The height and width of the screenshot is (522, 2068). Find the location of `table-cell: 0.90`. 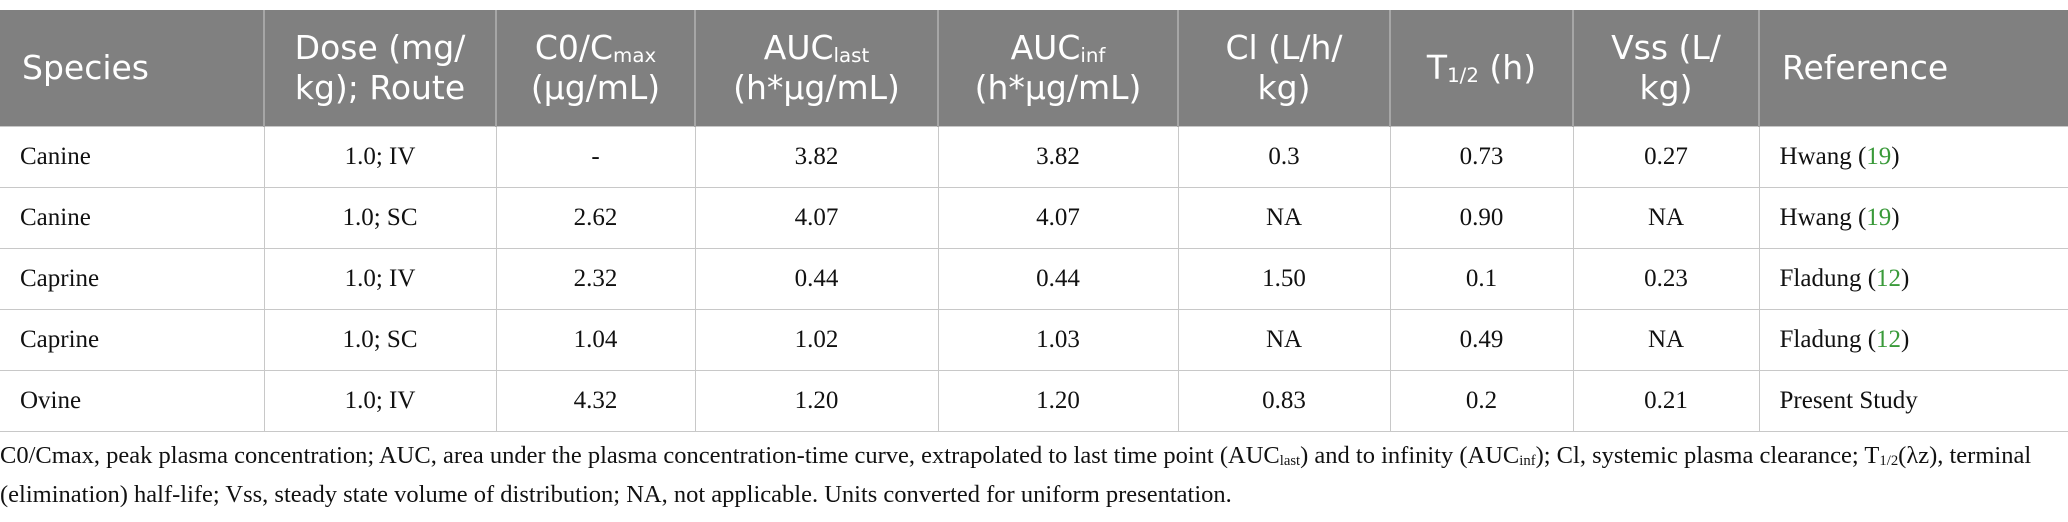

table-cell: 0.90 is located at coordinates (1481, 218).